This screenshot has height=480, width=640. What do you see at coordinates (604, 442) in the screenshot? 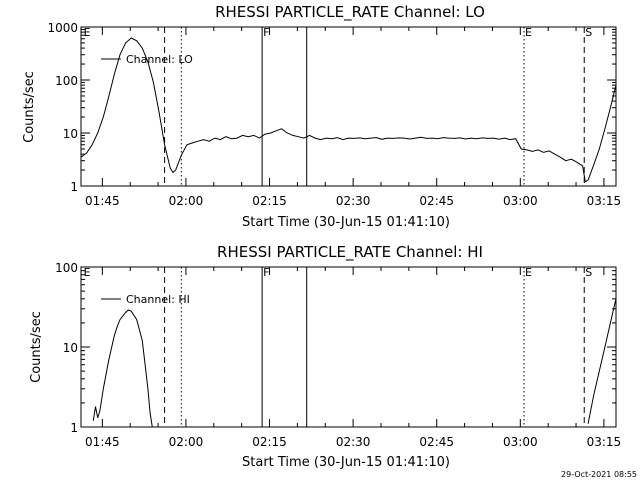
I see `hi-x-tick-label: 03:15` at bounding box center [604, 442].